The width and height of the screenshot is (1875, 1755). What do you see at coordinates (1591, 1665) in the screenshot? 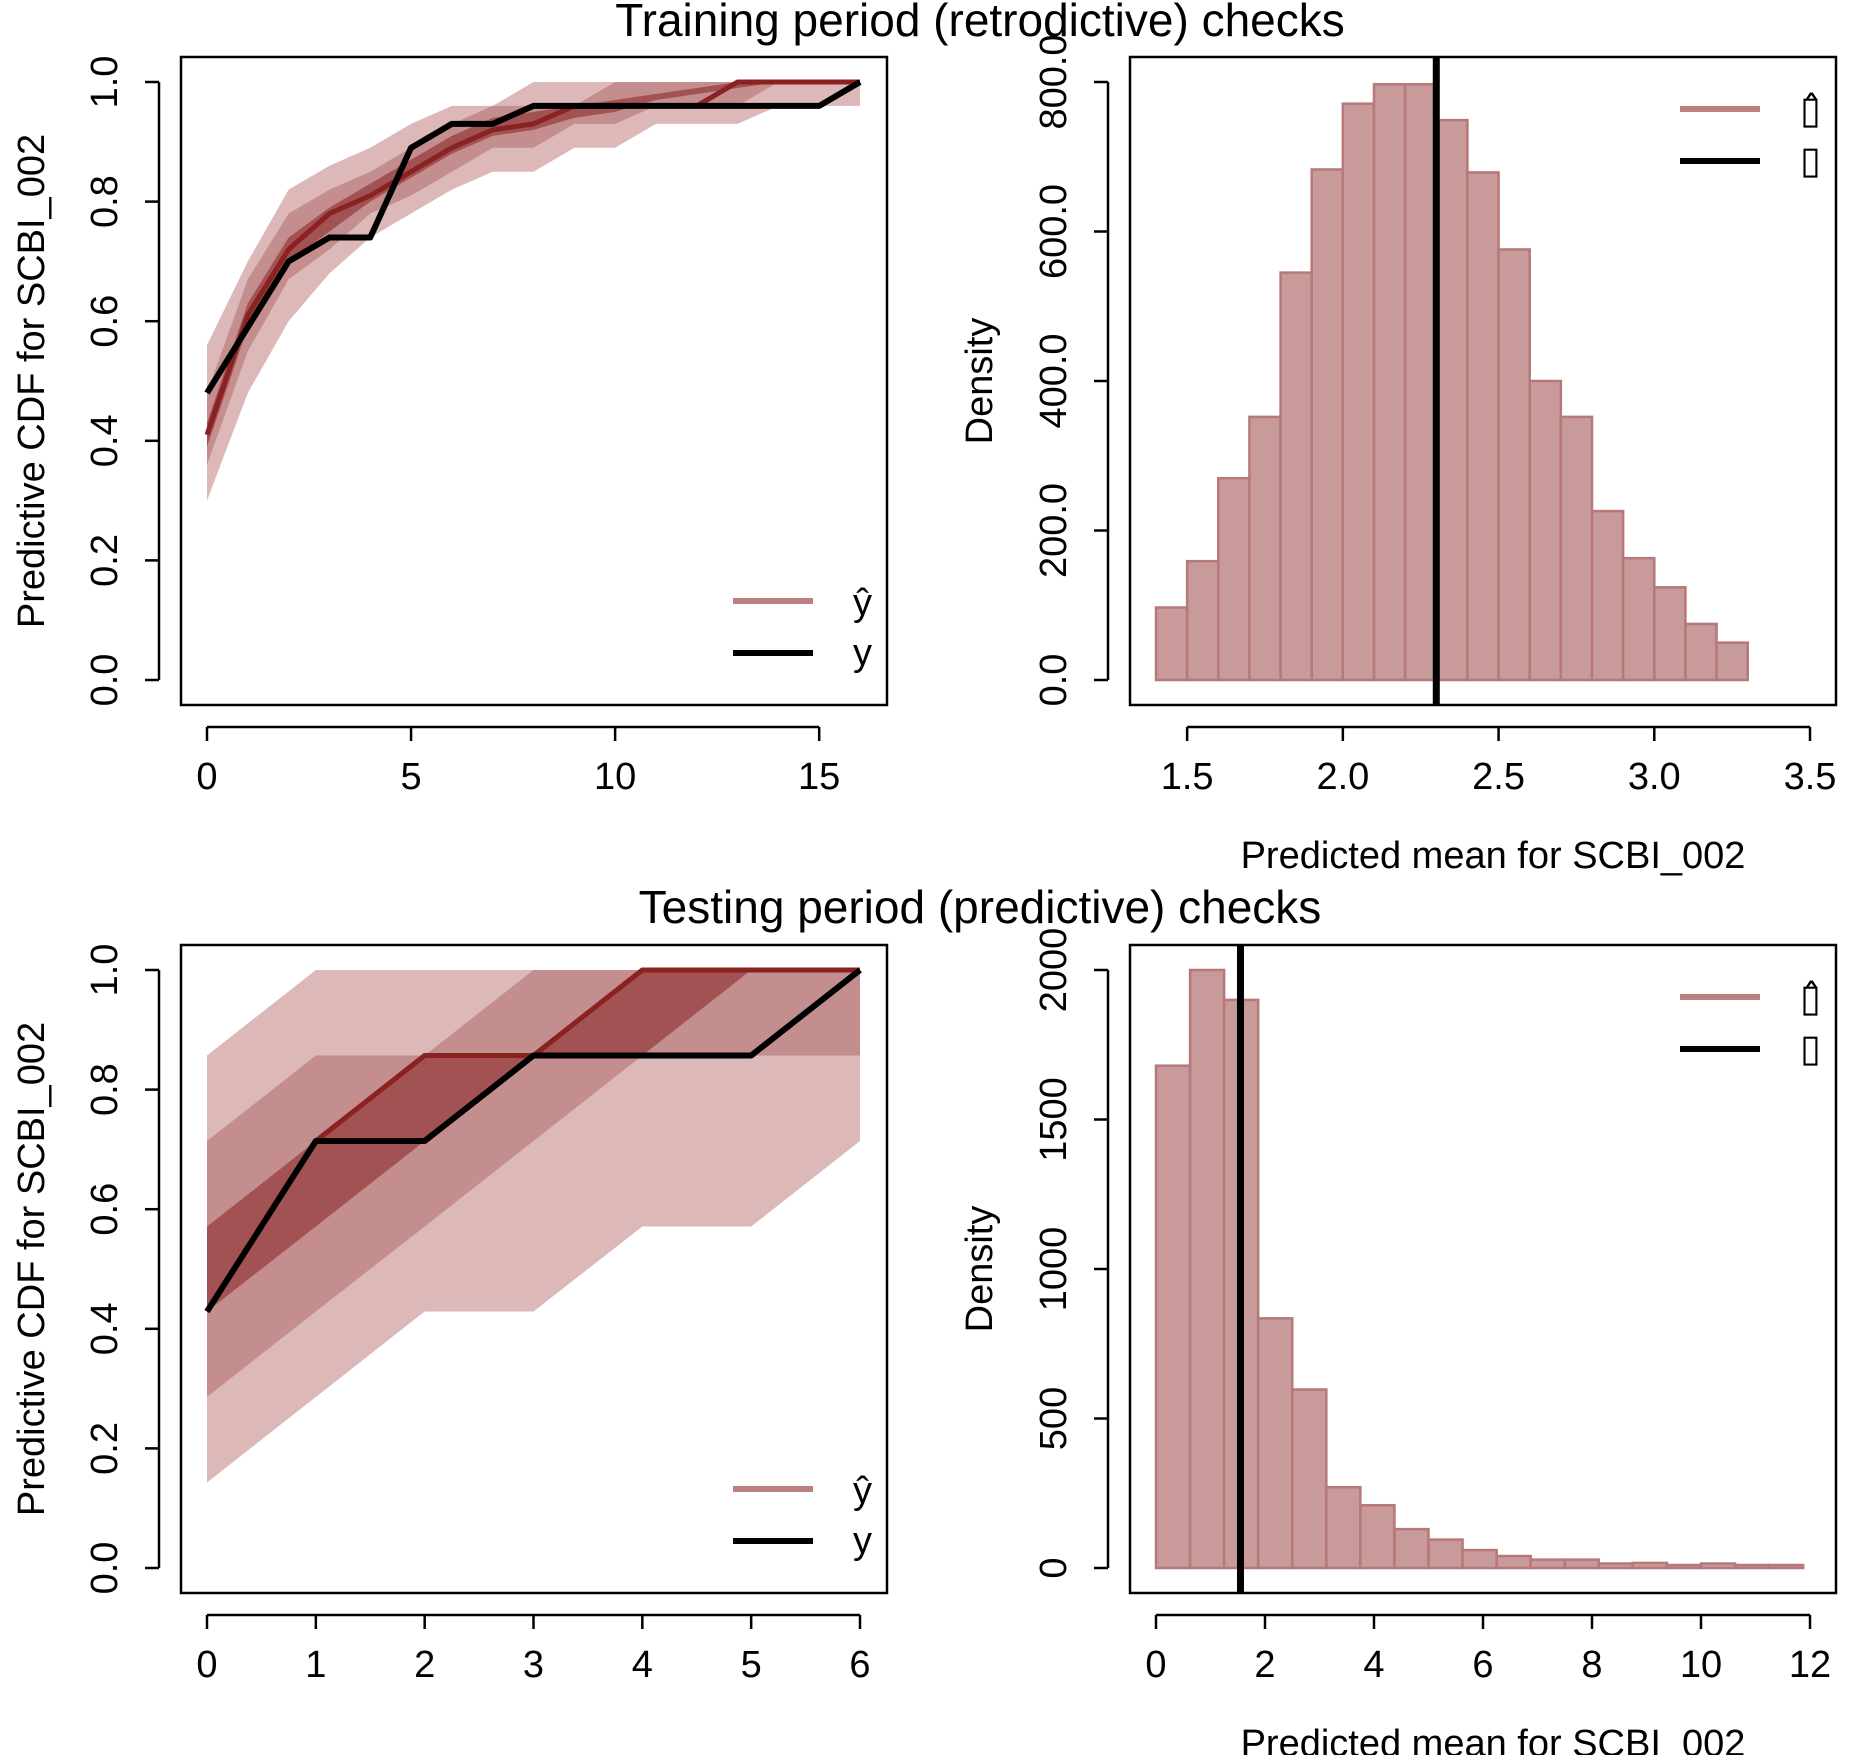
I see `x-tick-label: 8` at bounding box center [1591, 1665].